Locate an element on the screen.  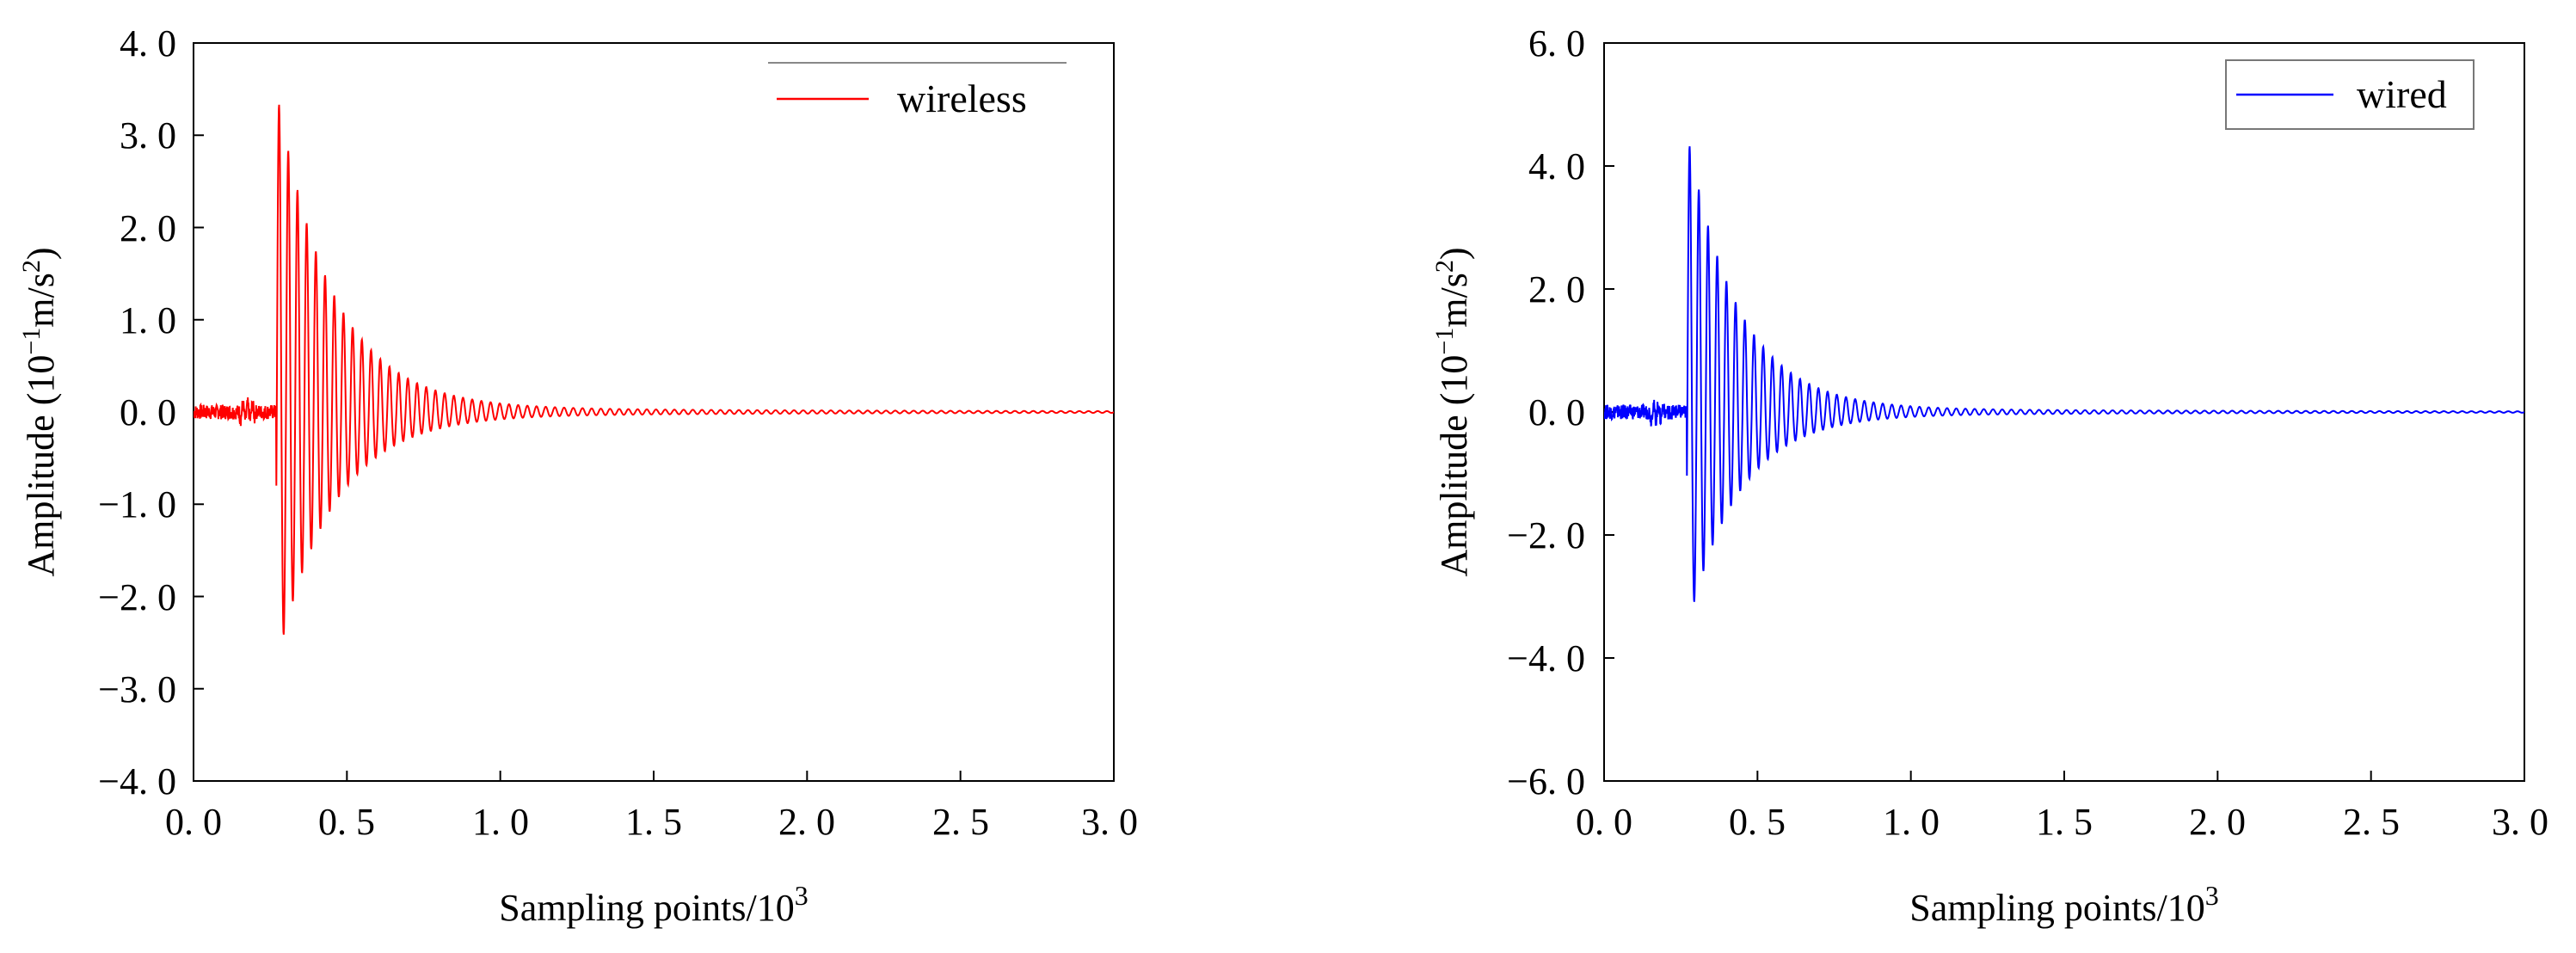
legend-box is located at coordinates (2350, 94).